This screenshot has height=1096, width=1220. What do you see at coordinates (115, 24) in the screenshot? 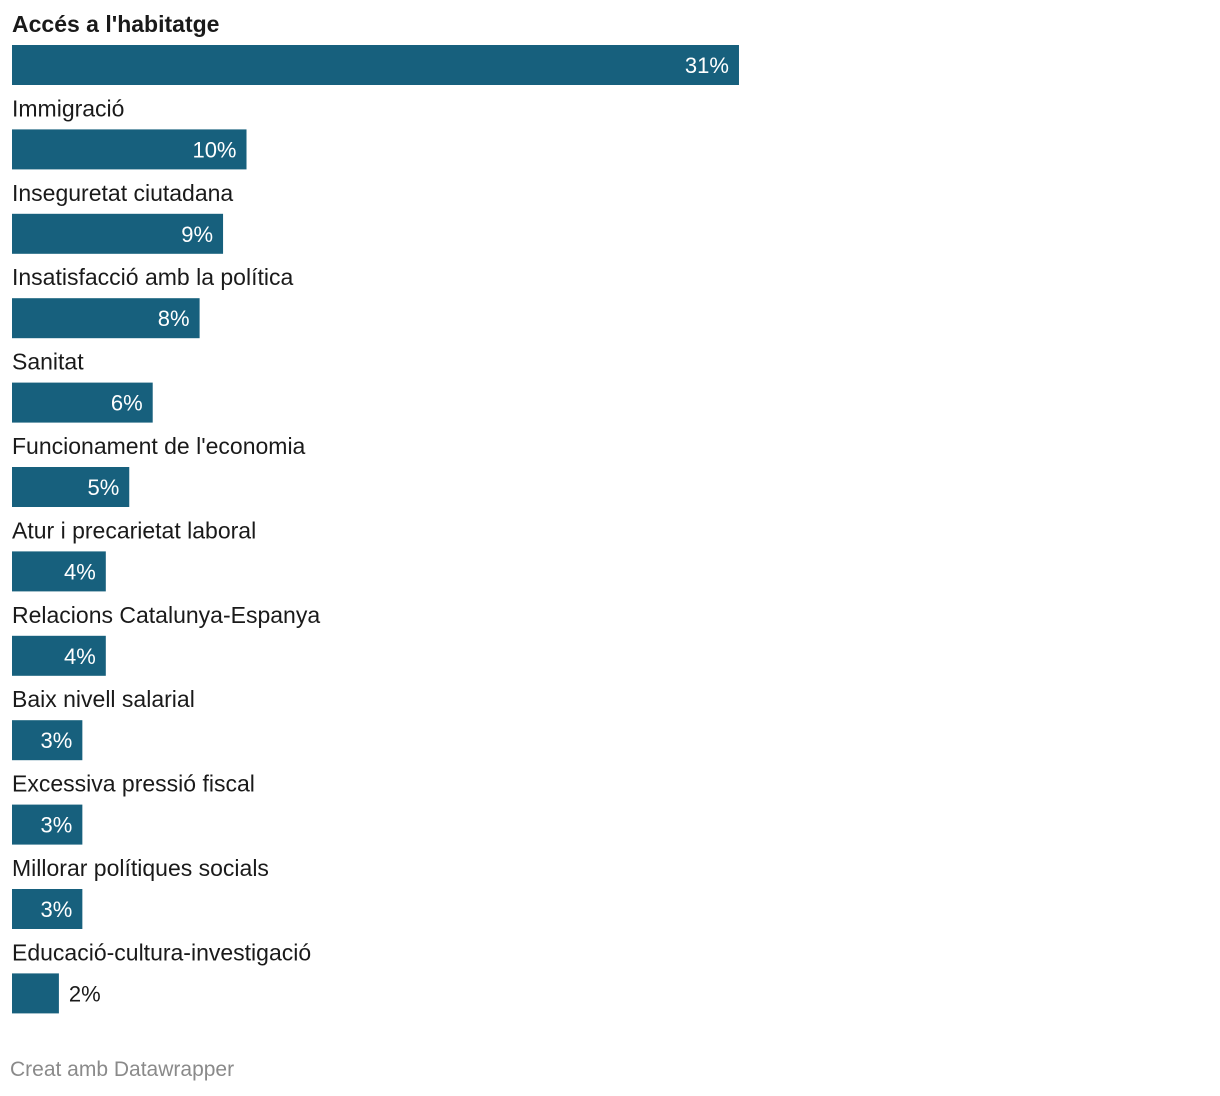
I see `category-label: Accés a l'habitatge` at bounding box center [115, 24].